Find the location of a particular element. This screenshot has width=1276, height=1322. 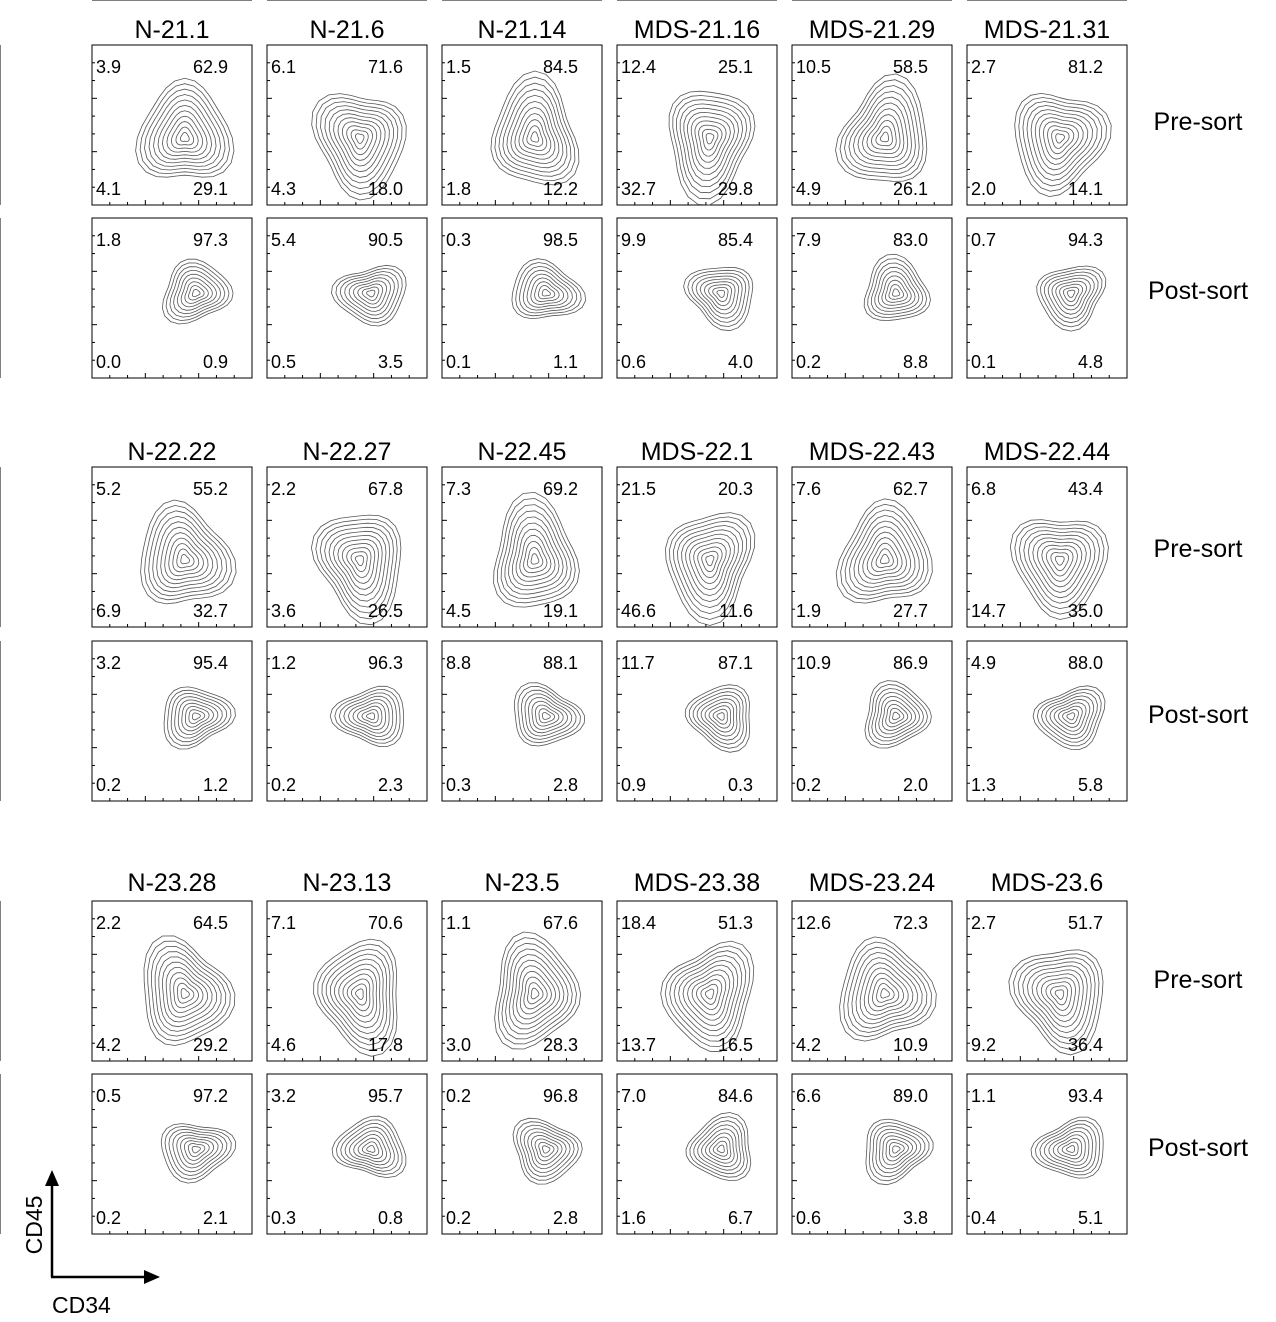

contour-panel: 1.8 97.3 0.0 0.9 is located at coordinates (126, 189).